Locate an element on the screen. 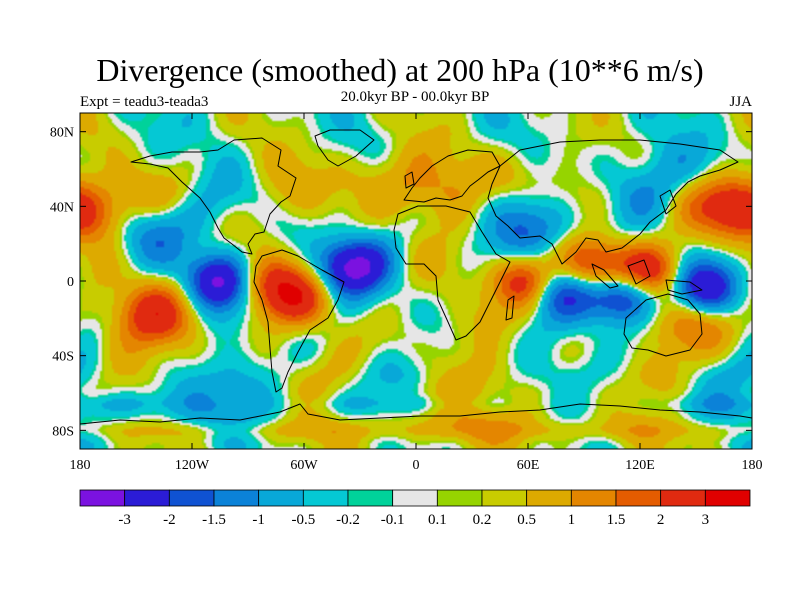 This screenshot has height=600, width=800. colorbar-label: -0.2 is located at coordinates (348, 520).